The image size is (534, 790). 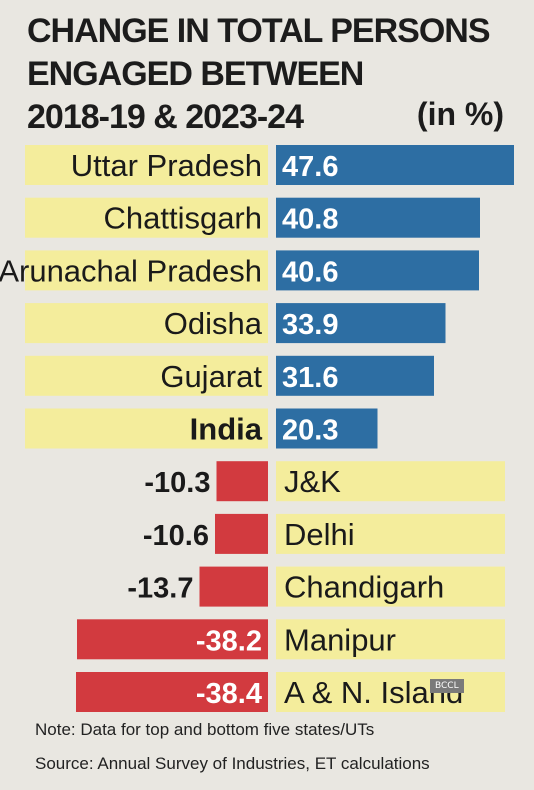 I want to click on watermark: BCCL, so click(x=447, y=686).